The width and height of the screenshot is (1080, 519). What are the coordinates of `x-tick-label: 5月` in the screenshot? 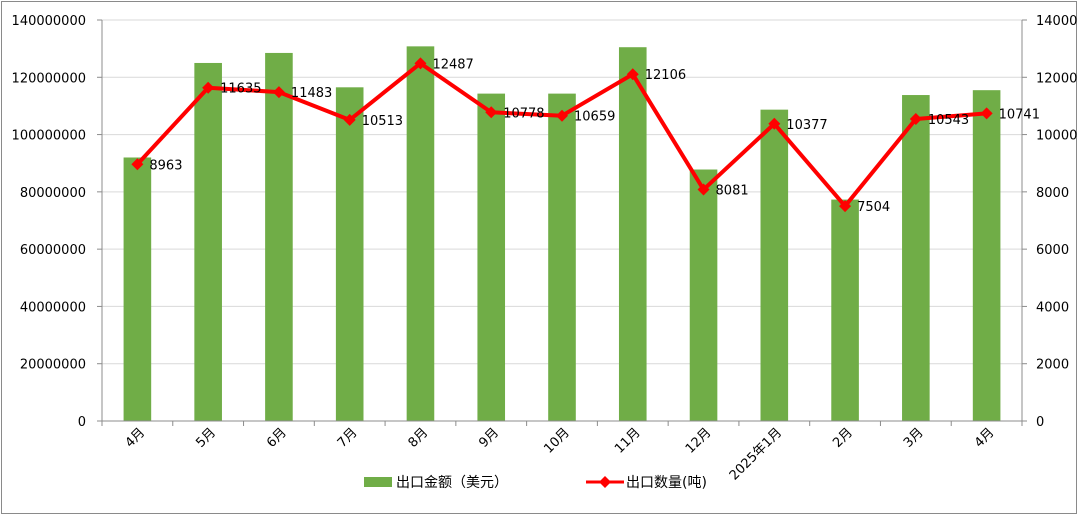 It's located at (206, 438).